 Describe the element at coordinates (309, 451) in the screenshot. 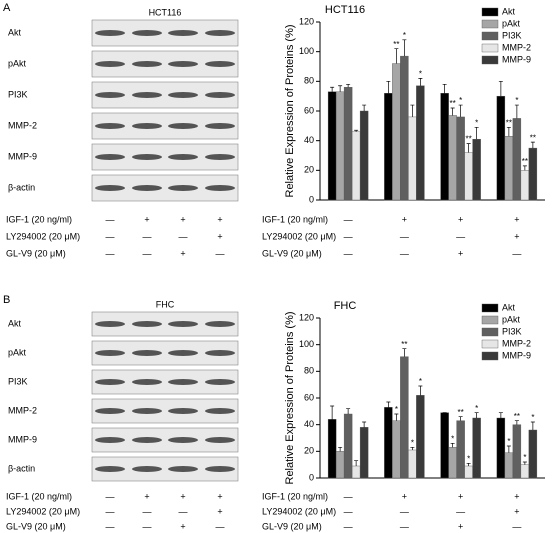

I see `y-tick-label: 20` at that location.